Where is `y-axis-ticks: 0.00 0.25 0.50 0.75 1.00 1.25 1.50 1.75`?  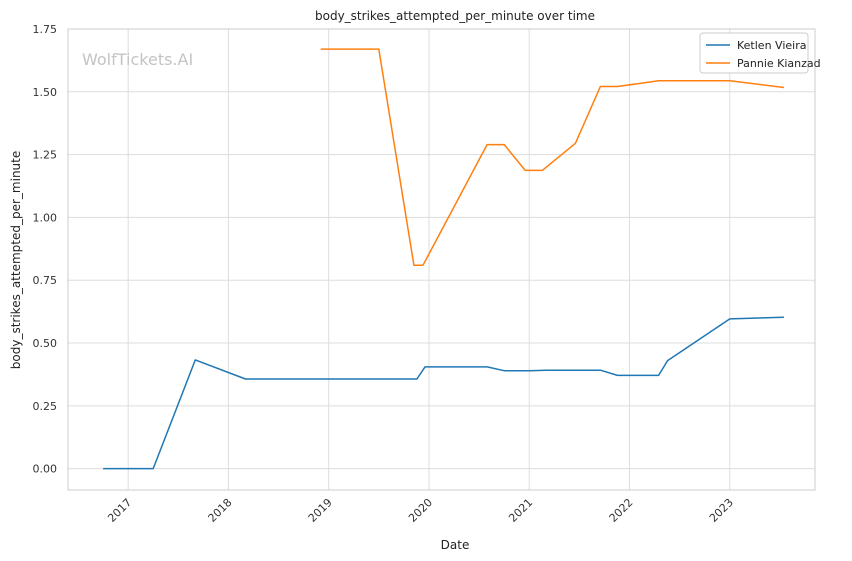 y-axis-ticks: 0.00 0.25 0.50 0.75 1.00 1.25 1.50 1.75 is located at coordinates (45, 249).